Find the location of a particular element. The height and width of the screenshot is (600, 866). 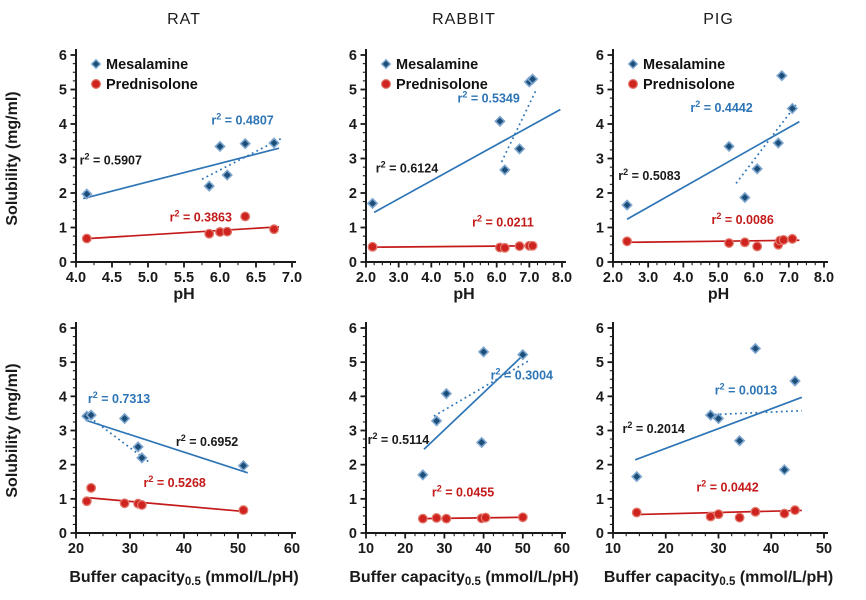

legend-circle-icon is located at coordinates (95, 83).